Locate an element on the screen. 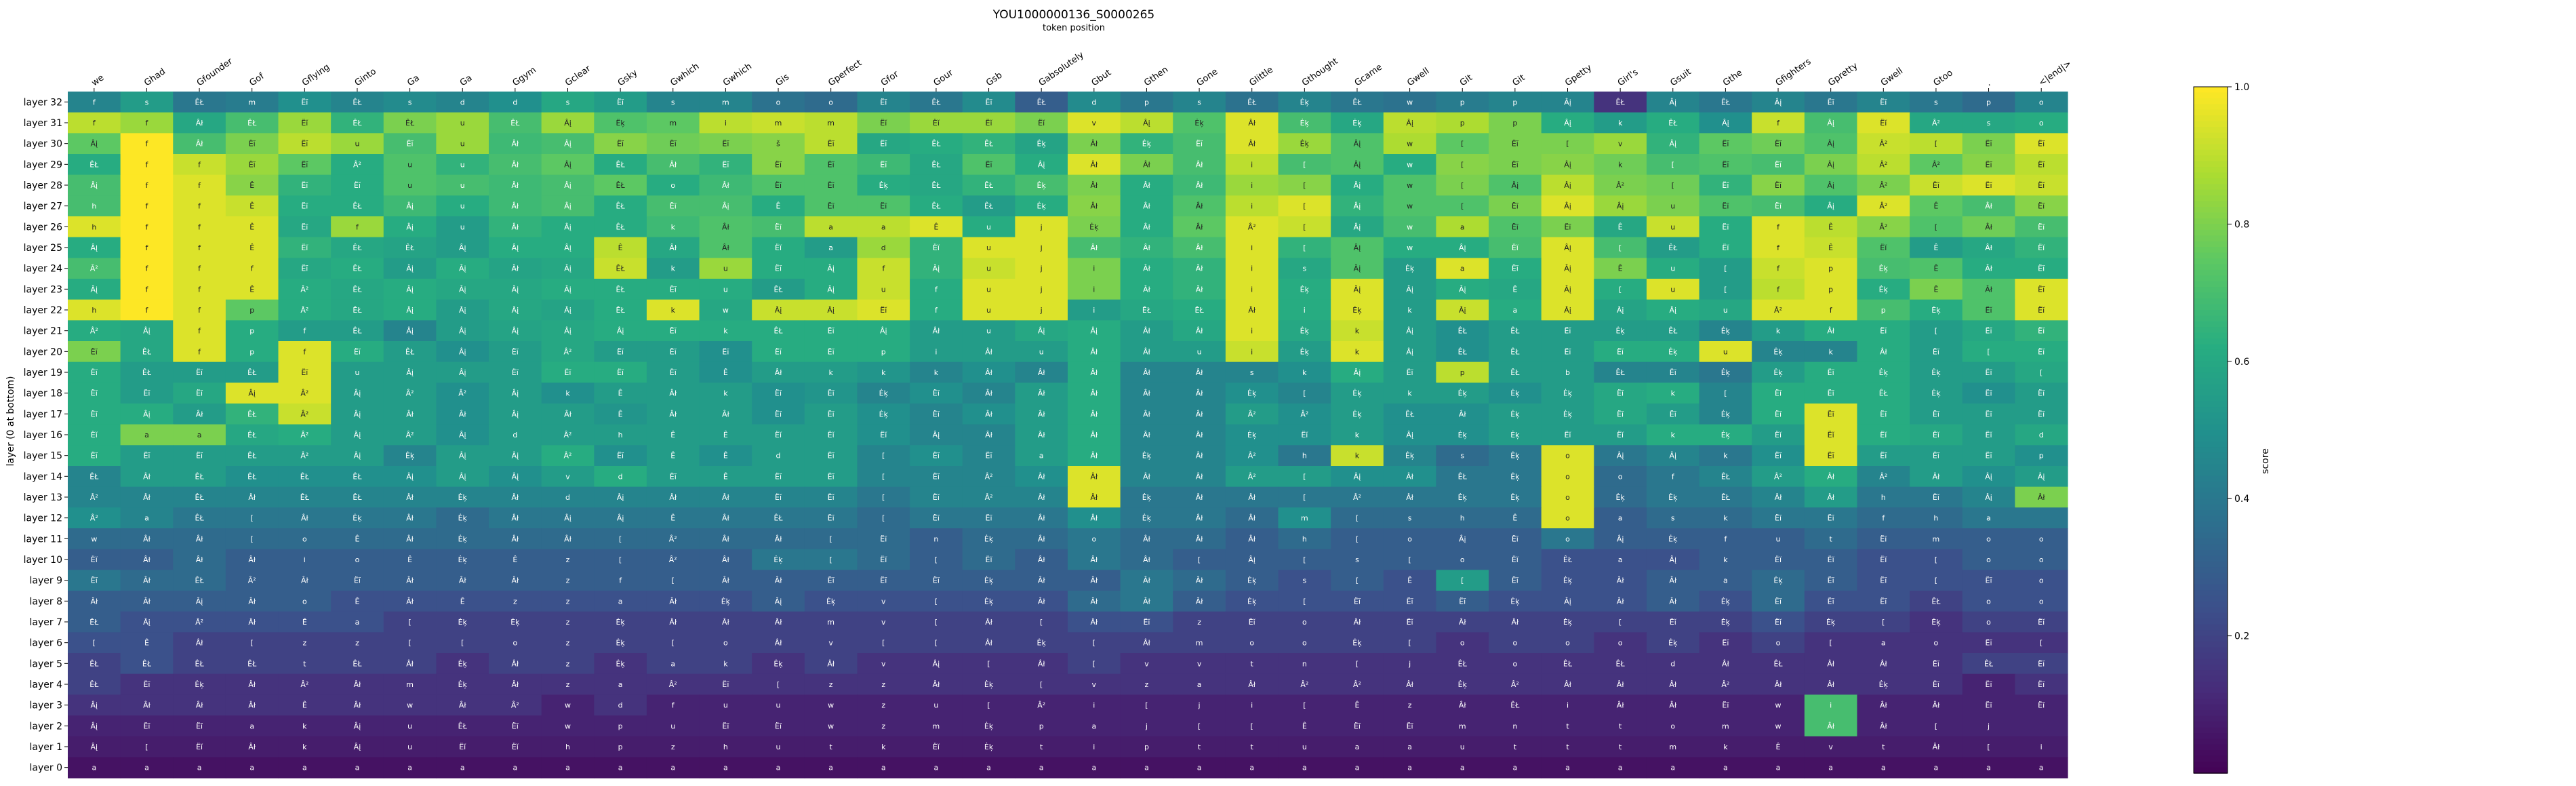  cell-label: s is located at coordinates (1357, 559).